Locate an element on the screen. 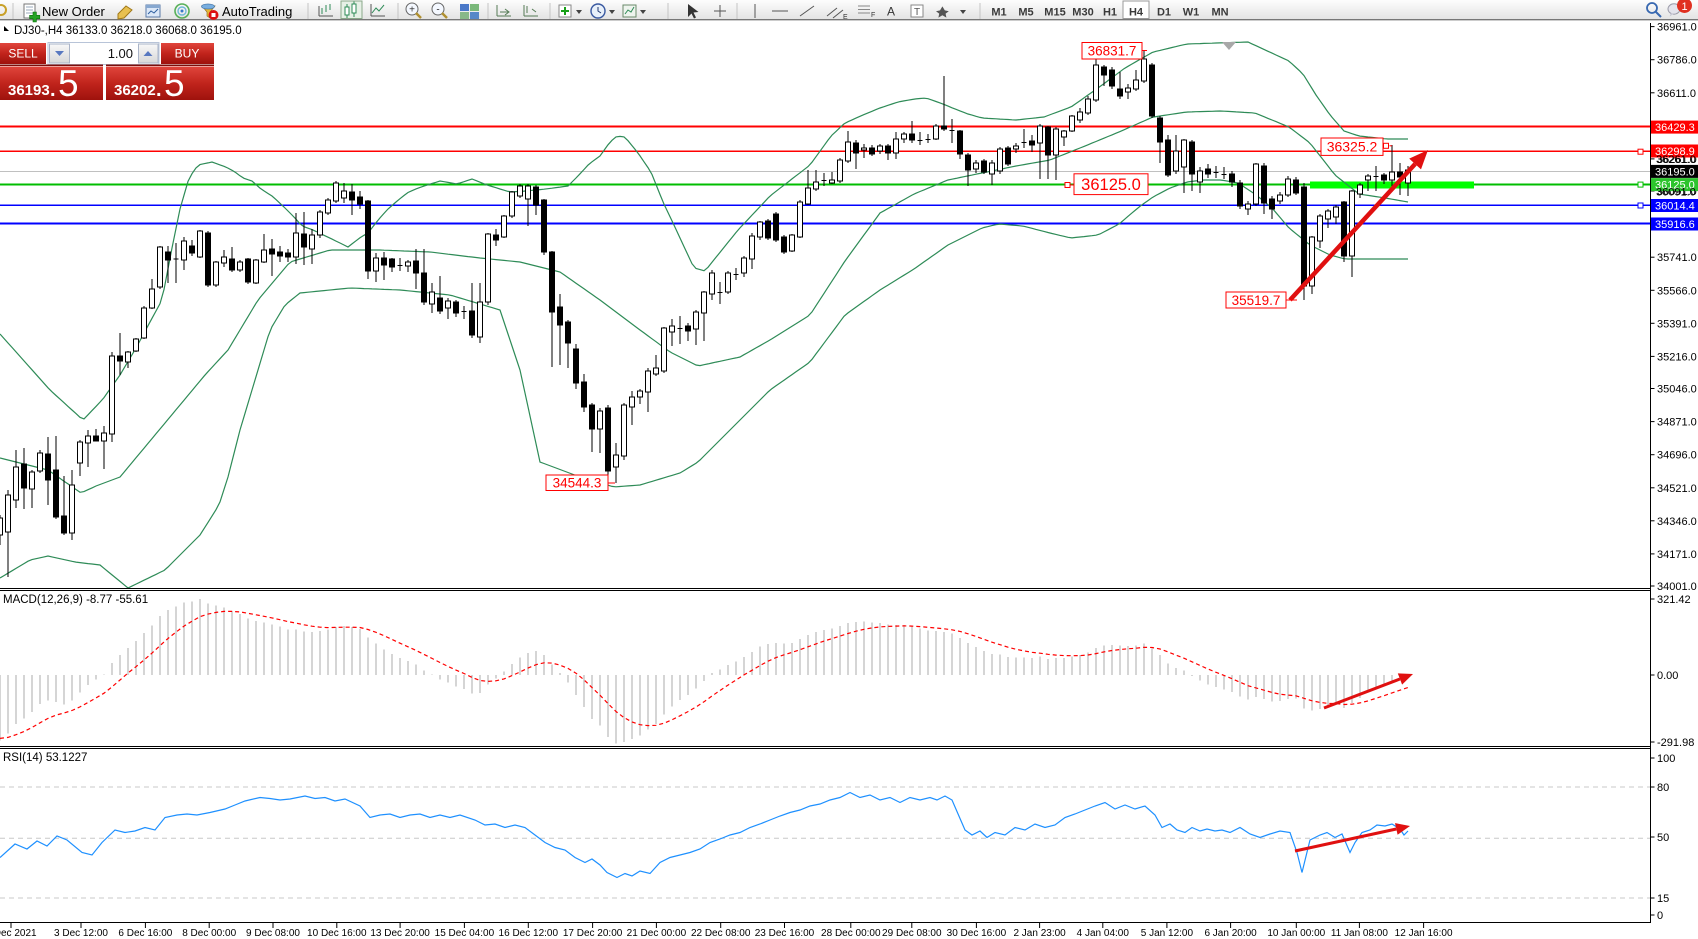  svg-text: RSI(14) 53.1227 is located at coordinates (45, 758).